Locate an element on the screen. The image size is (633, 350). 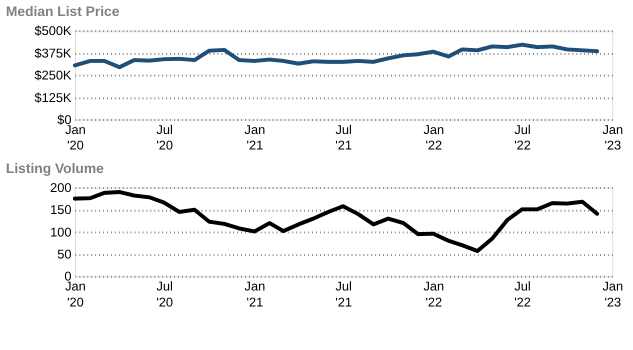
y-tick-label: 150 is located at coordinates (61, 210).